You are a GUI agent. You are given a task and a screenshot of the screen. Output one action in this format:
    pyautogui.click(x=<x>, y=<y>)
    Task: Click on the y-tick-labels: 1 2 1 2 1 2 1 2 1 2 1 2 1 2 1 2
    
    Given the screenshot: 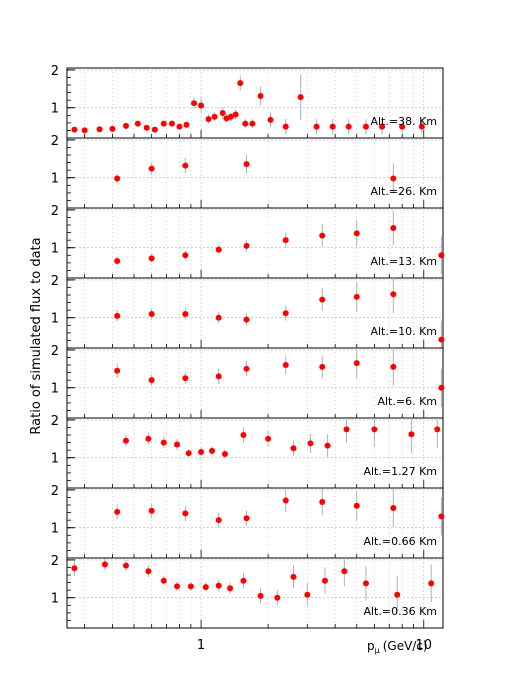 What is the action you would take?
    pyautogui.click(x=55, y=335)
    